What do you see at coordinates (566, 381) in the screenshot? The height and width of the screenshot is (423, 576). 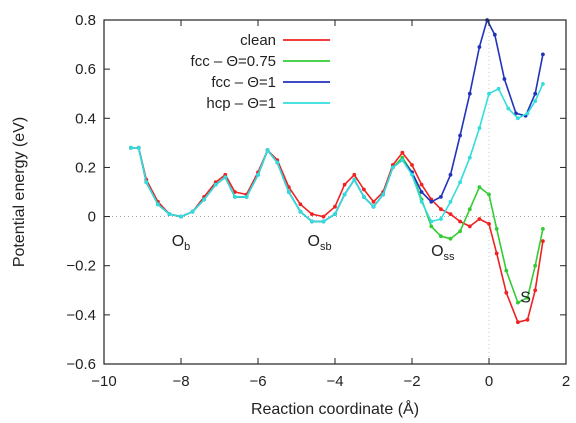 I see `x-tick-label: 2` at bounding box center [566, 381].